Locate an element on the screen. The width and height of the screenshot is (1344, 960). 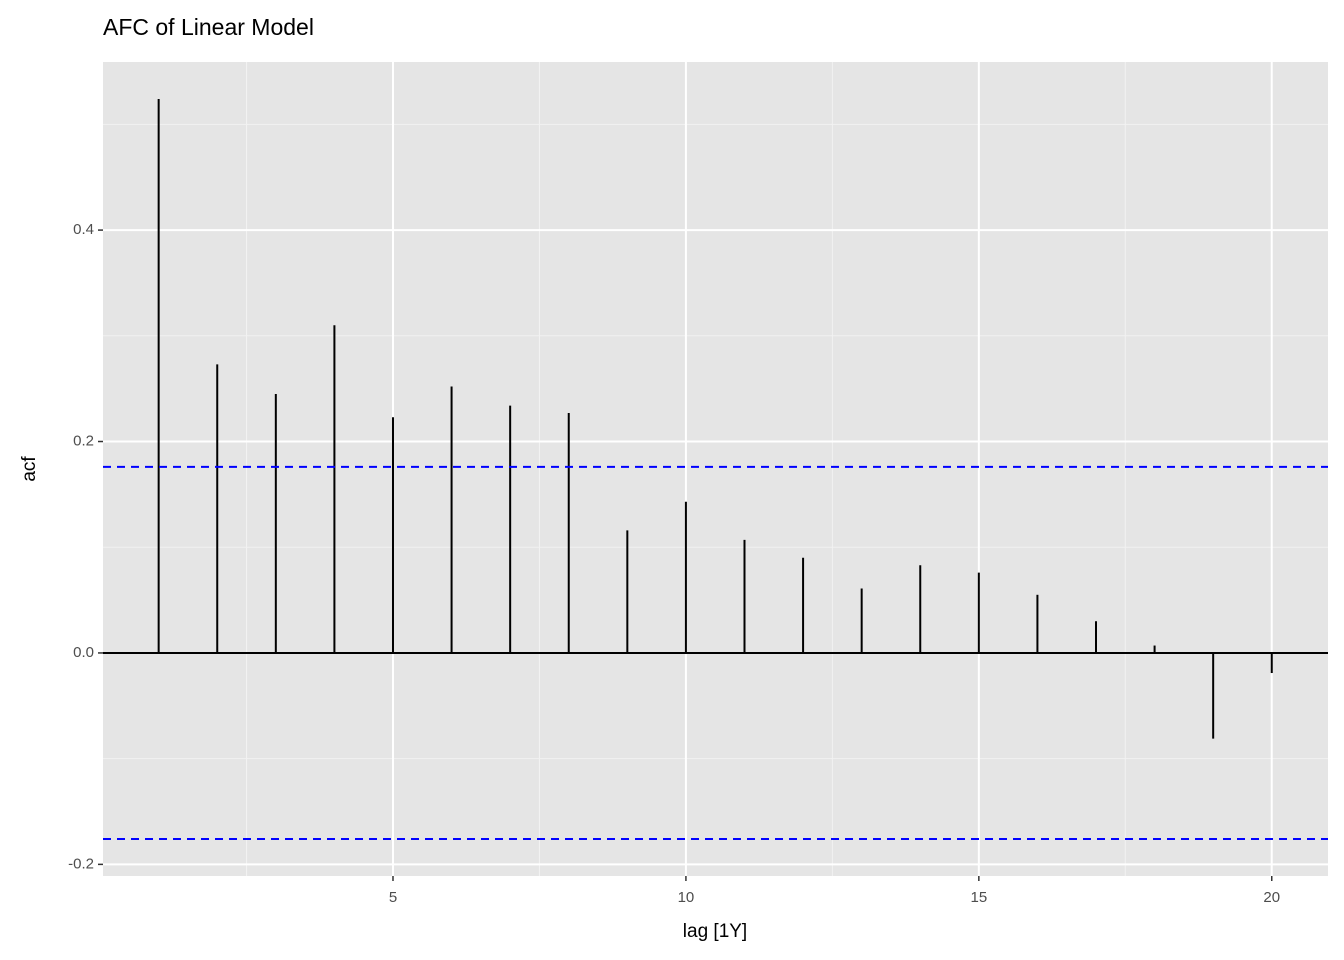
y-tick-label: 0.2 is located at coordinates (83, 440).